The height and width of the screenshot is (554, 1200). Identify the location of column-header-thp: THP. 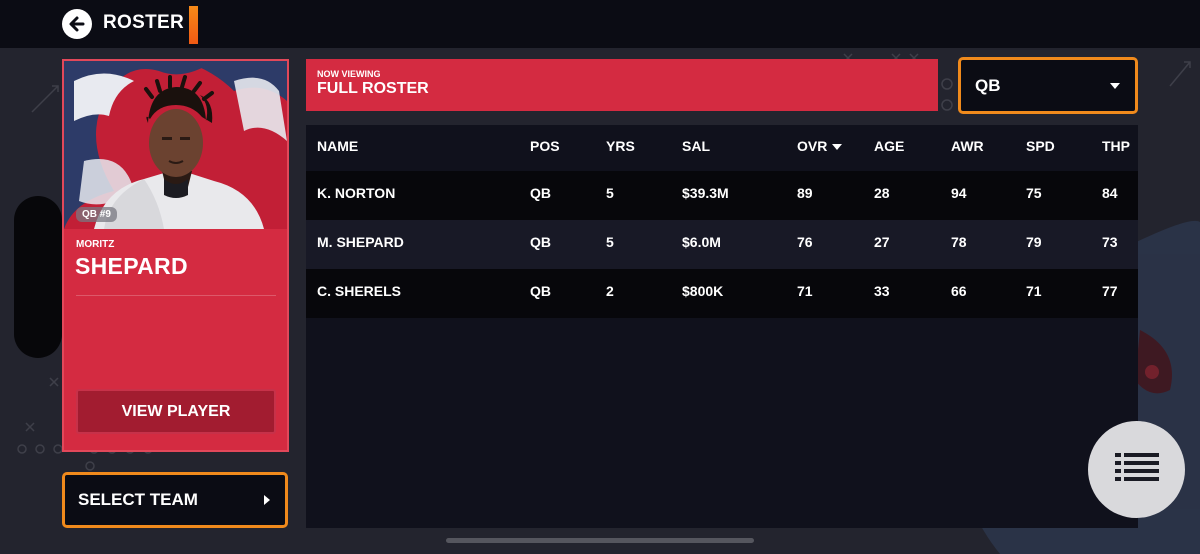
(1116, 146).